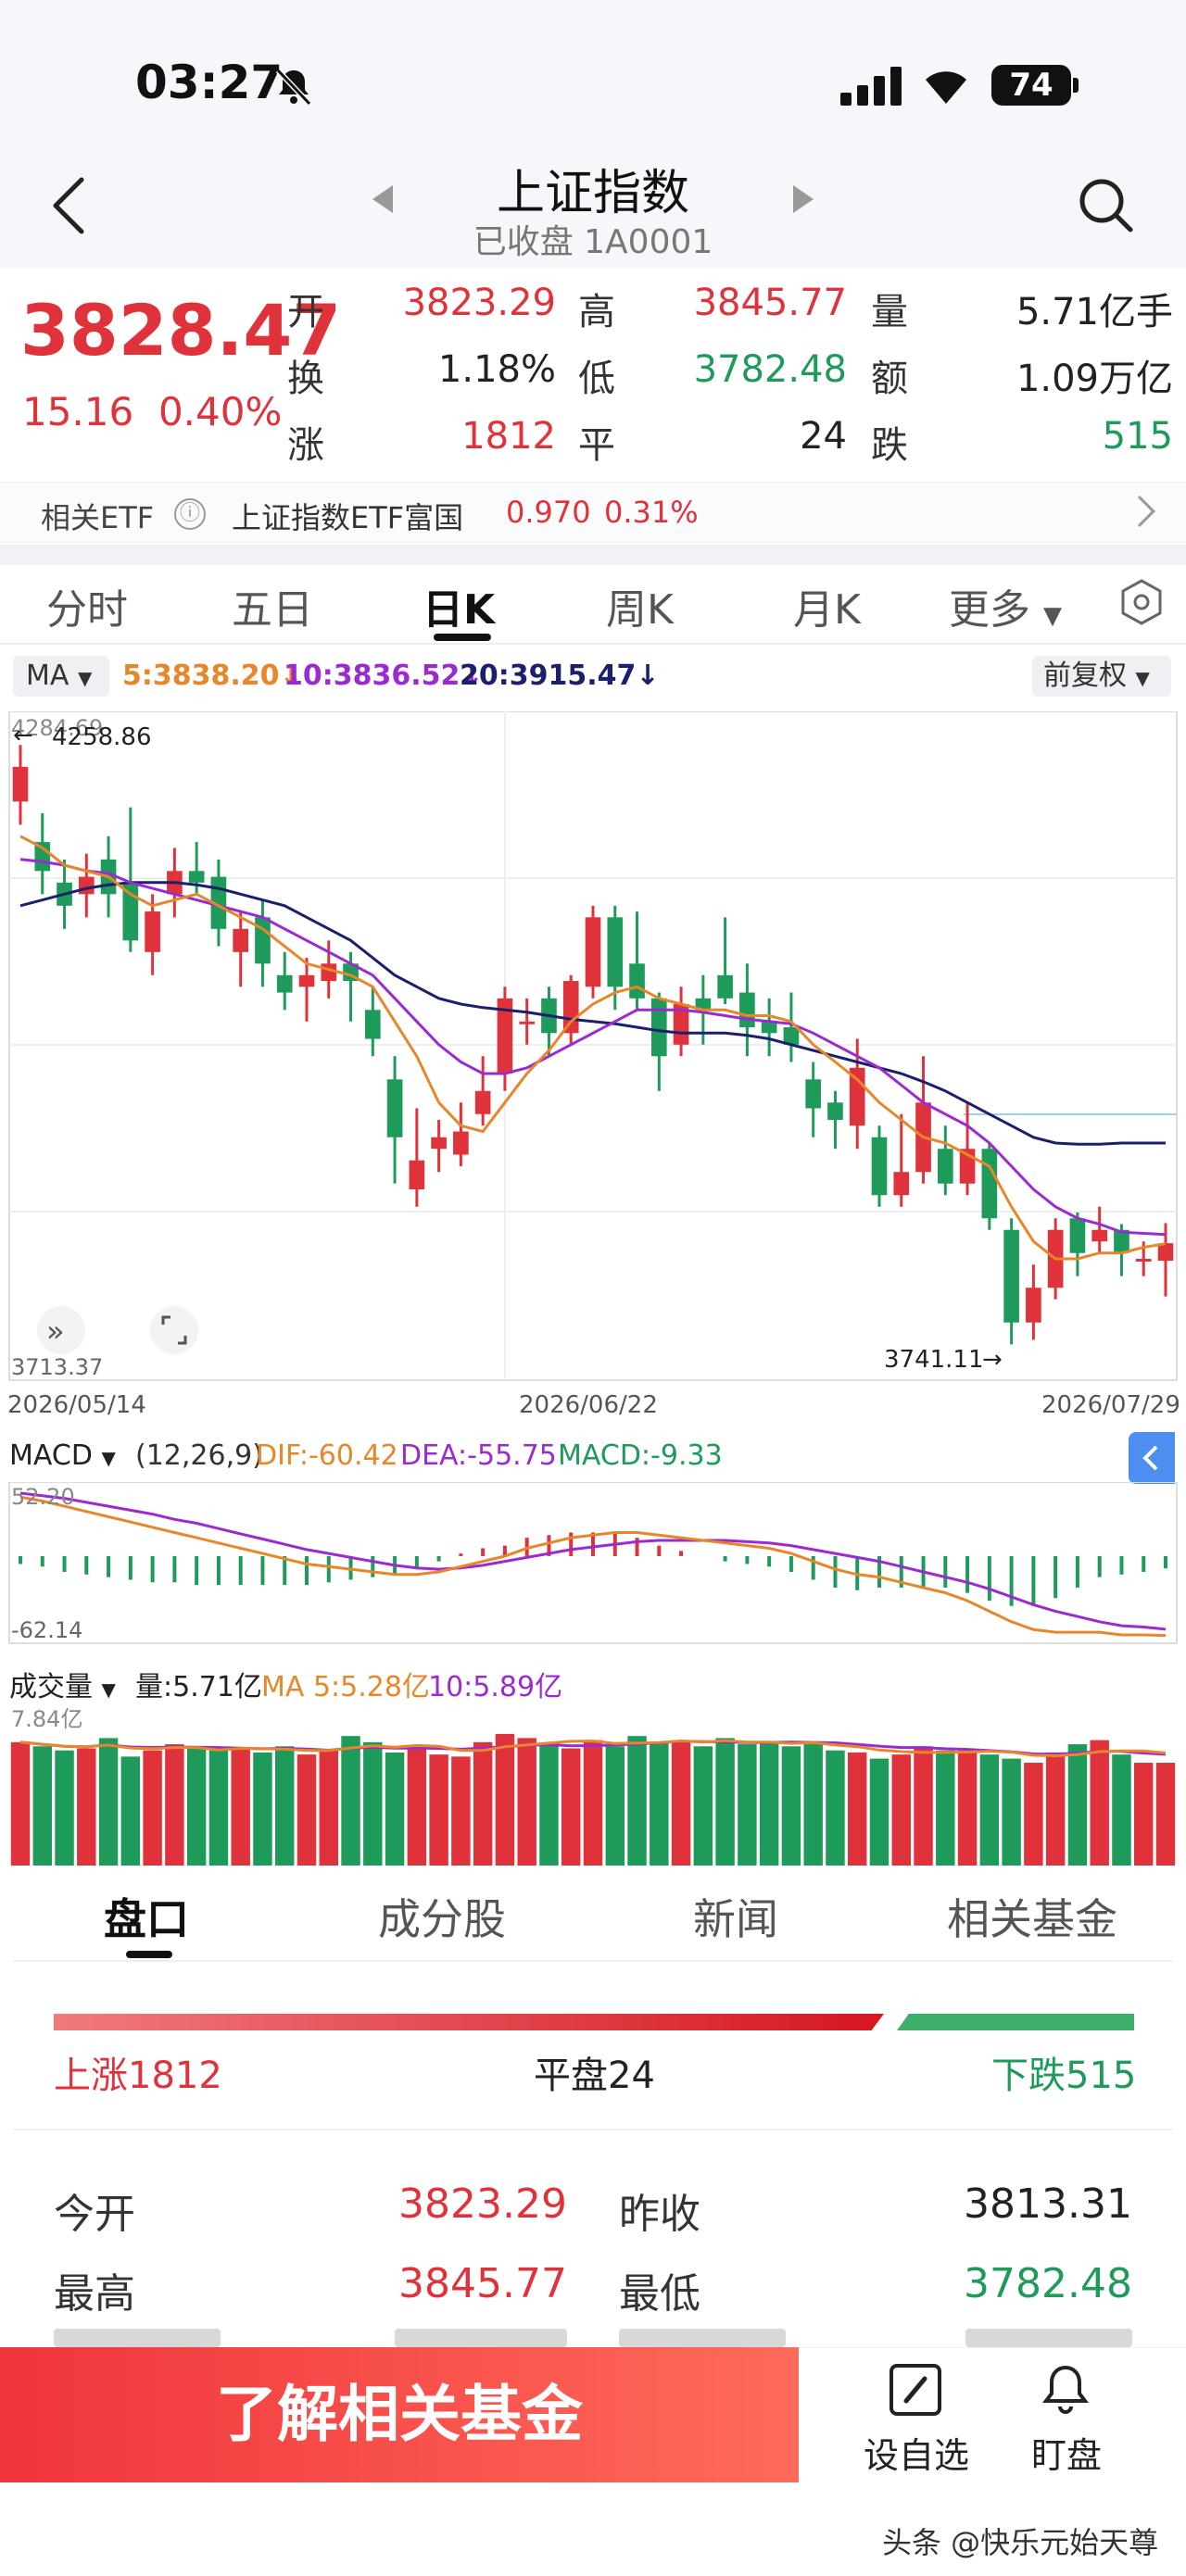 Image resolution: width=1186 pixels, height=2576 pixels. What do you see at coordinates (1066, 2455) in the screenshot?
I see `watch-alert-button: 盯盘` at bounding box center [1066, 2455].